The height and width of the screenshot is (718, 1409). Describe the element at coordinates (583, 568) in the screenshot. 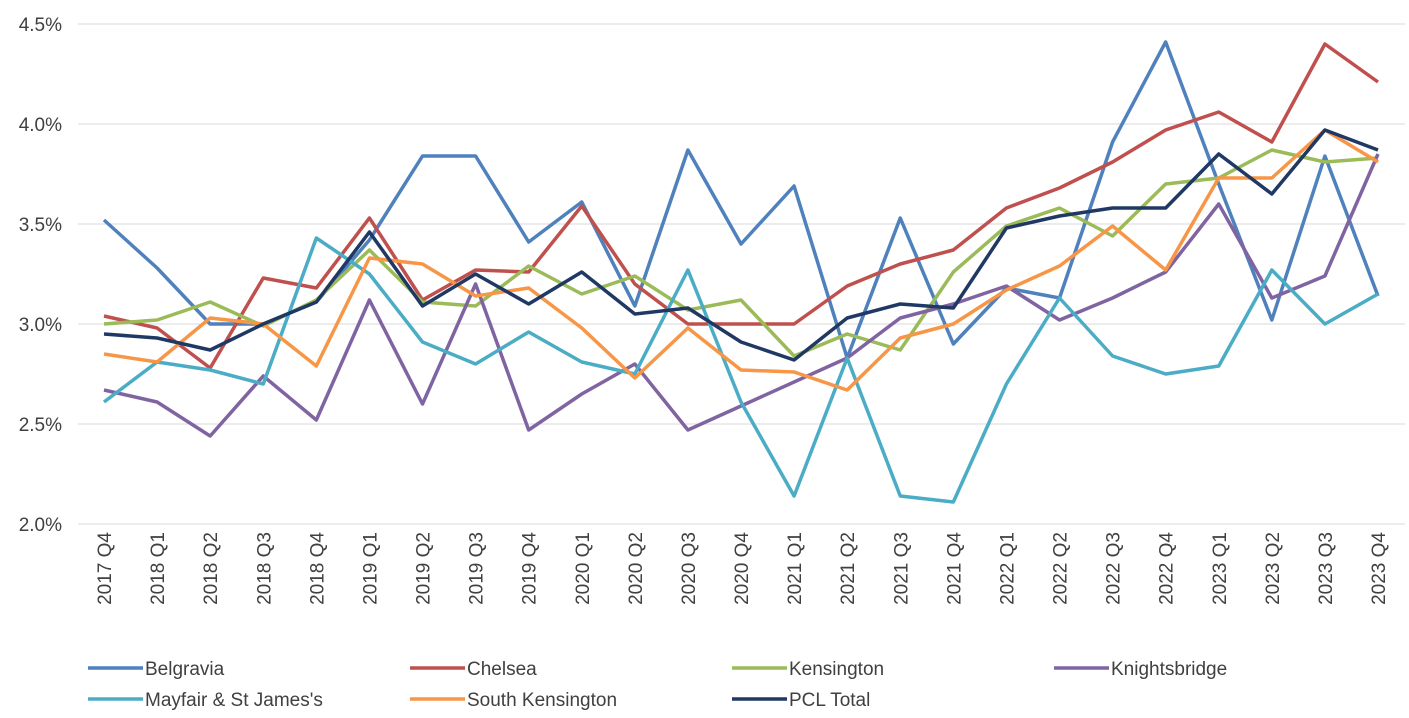

I see `x-tick-label: 2020 Q1` at that location.